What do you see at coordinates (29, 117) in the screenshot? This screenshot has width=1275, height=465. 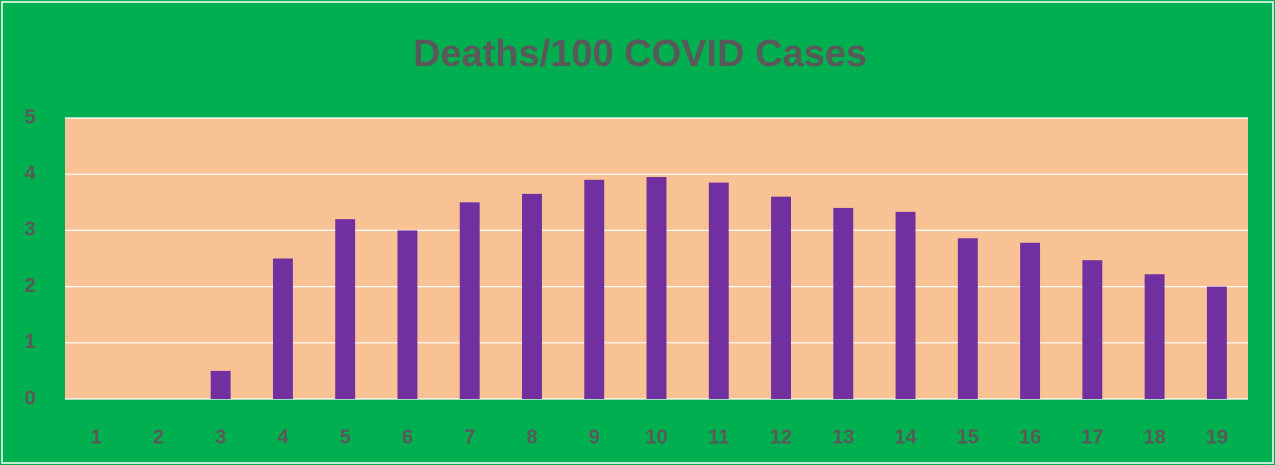 I see `y-tick-label: 5` at bounding box center [29, 117].